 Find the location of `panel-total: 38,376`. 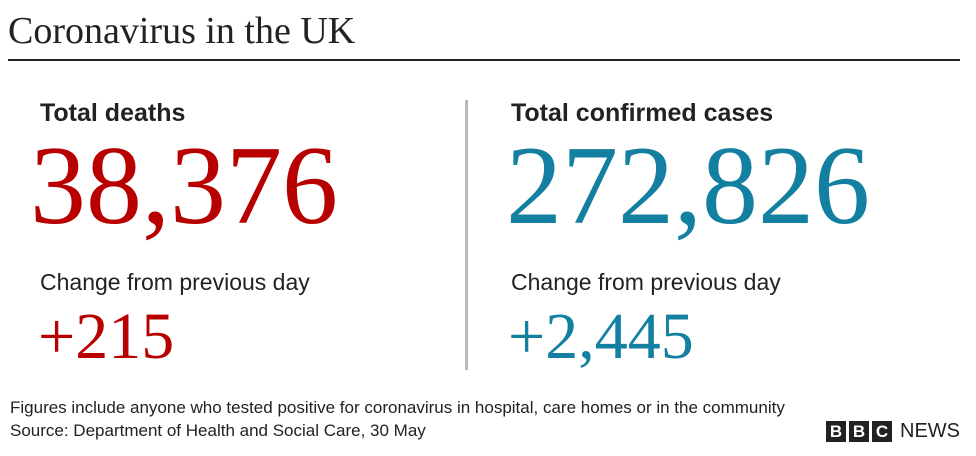

panel-total: 38,376 is located at coordinates (184, 186).